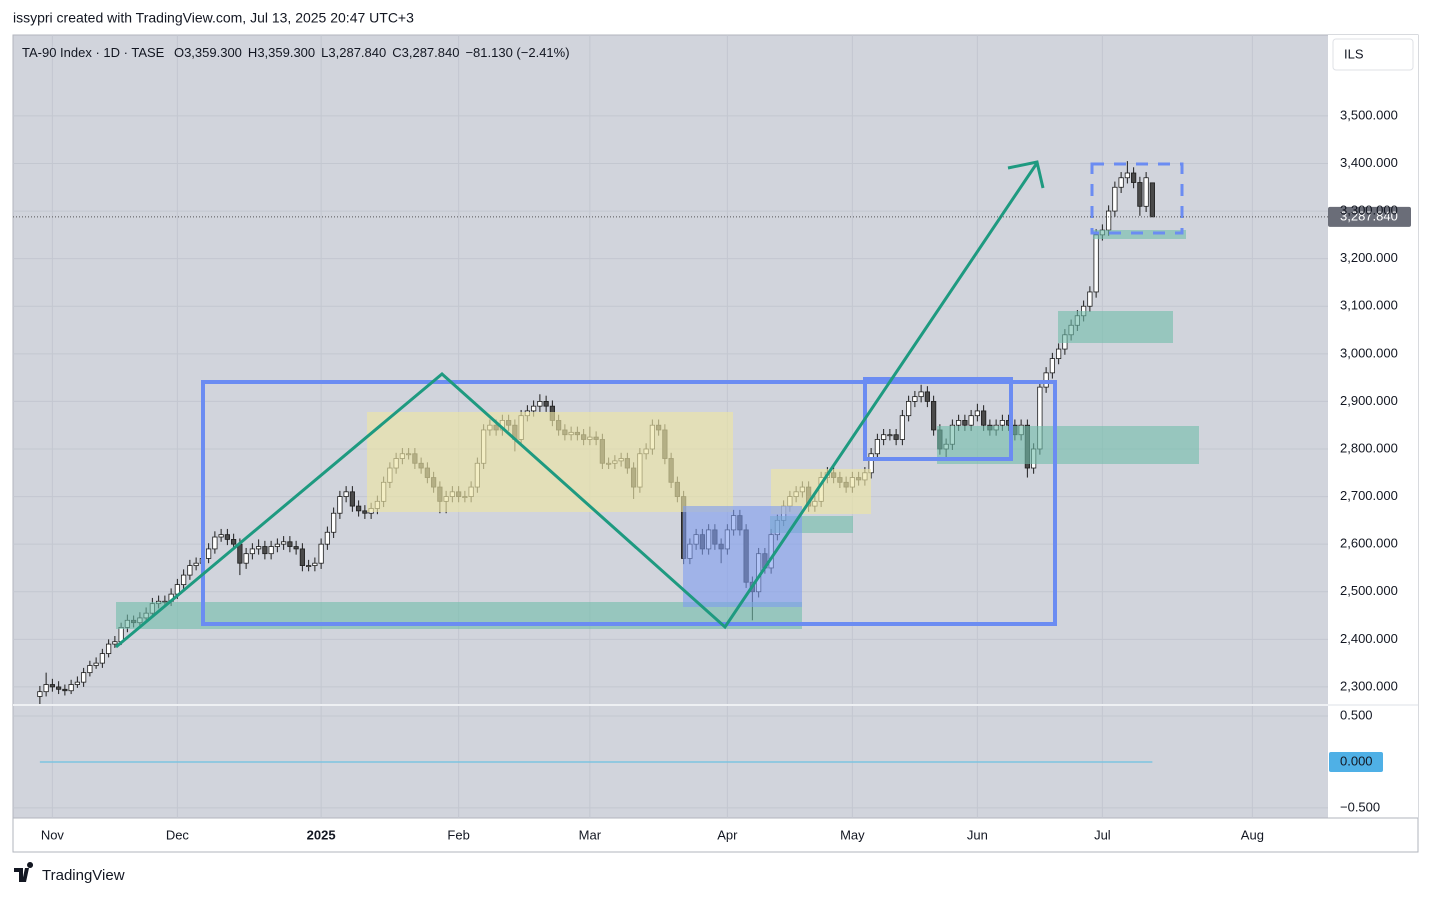 The height and width of the screenshot is (897, 1431). What do you see at coordinates (1369, 210) in the screenshot?
I see `y-tick-label: 3,300.000` at bounding box center [1369, 210].